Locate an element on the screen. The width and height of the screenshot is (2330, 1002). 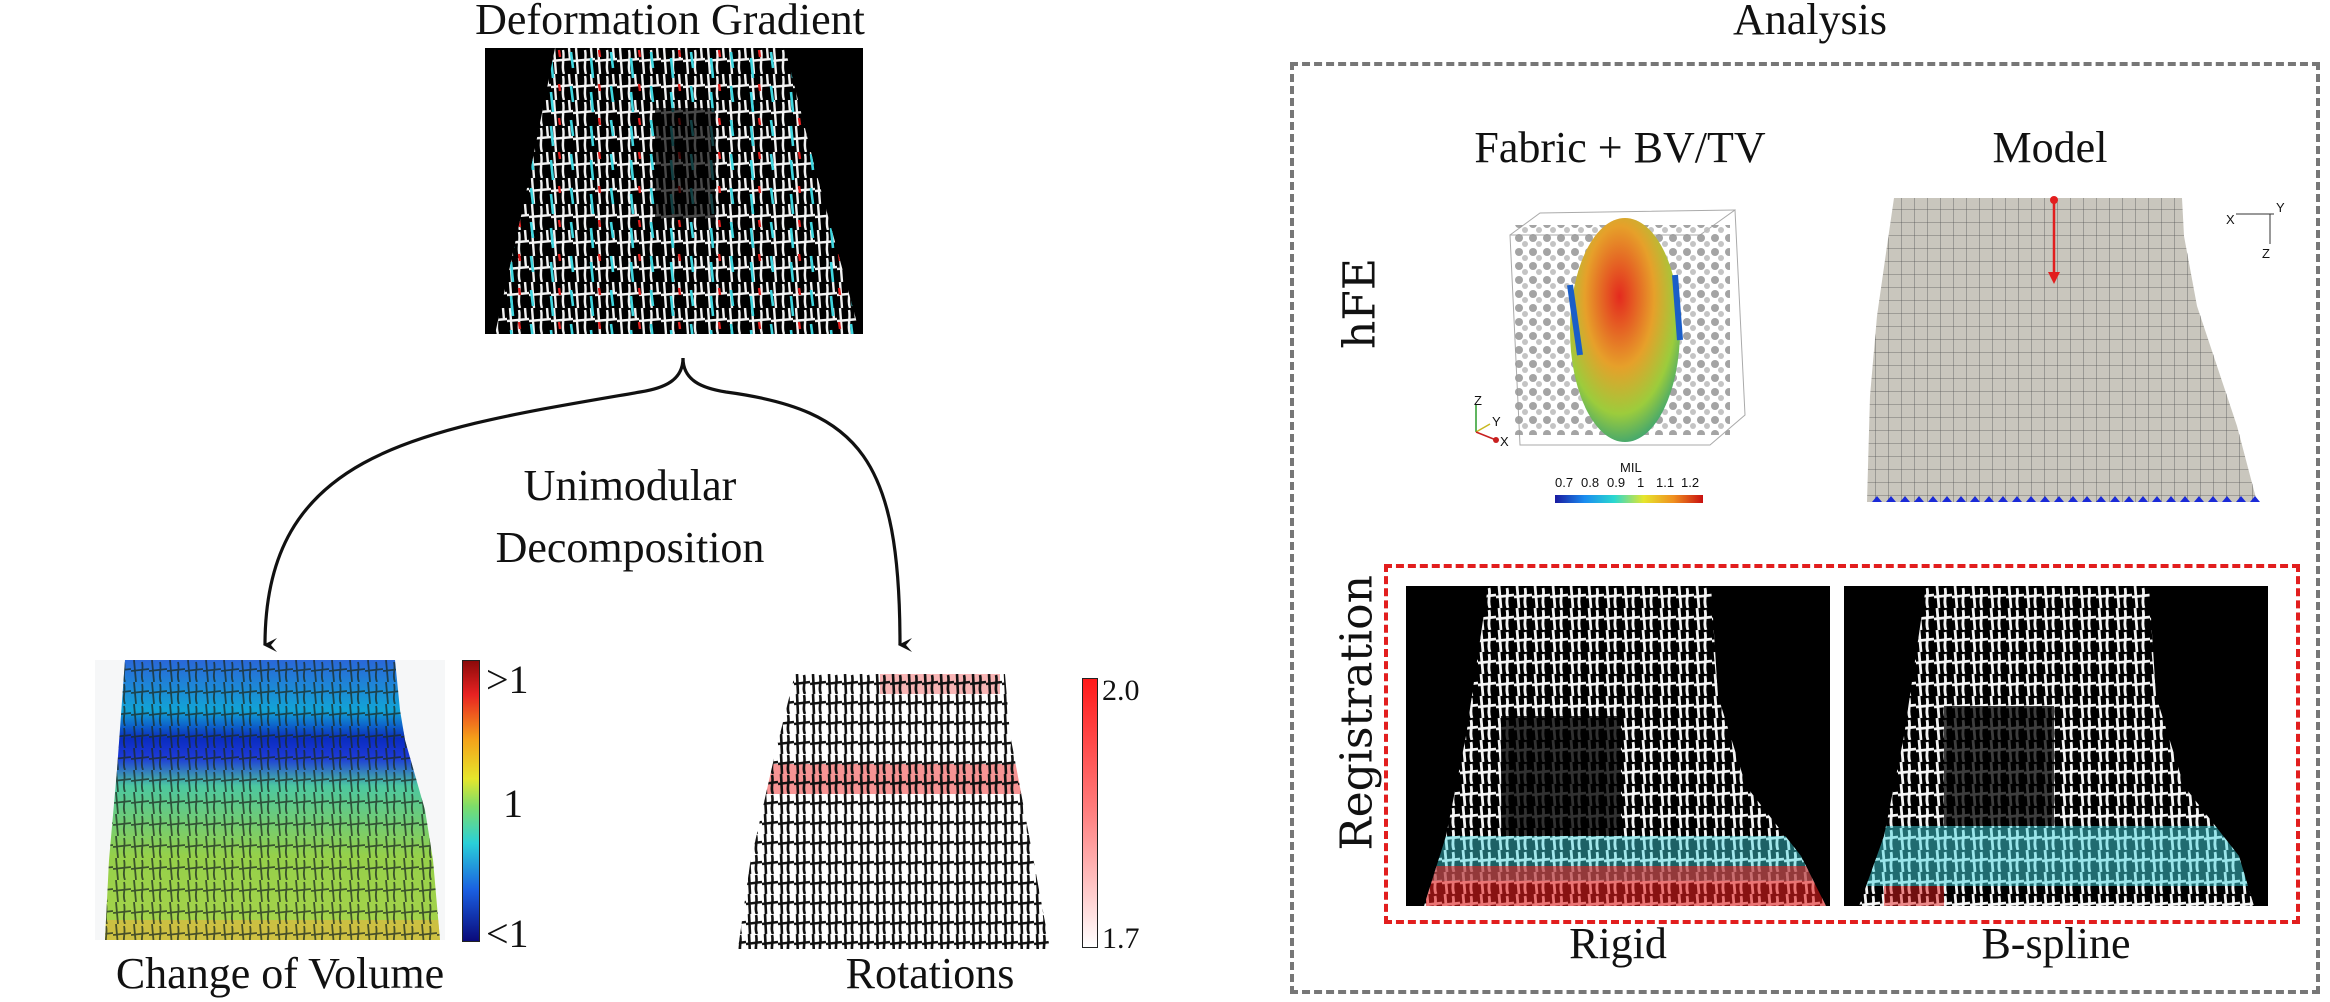
rotations-map is located at coordinates (895, 811).